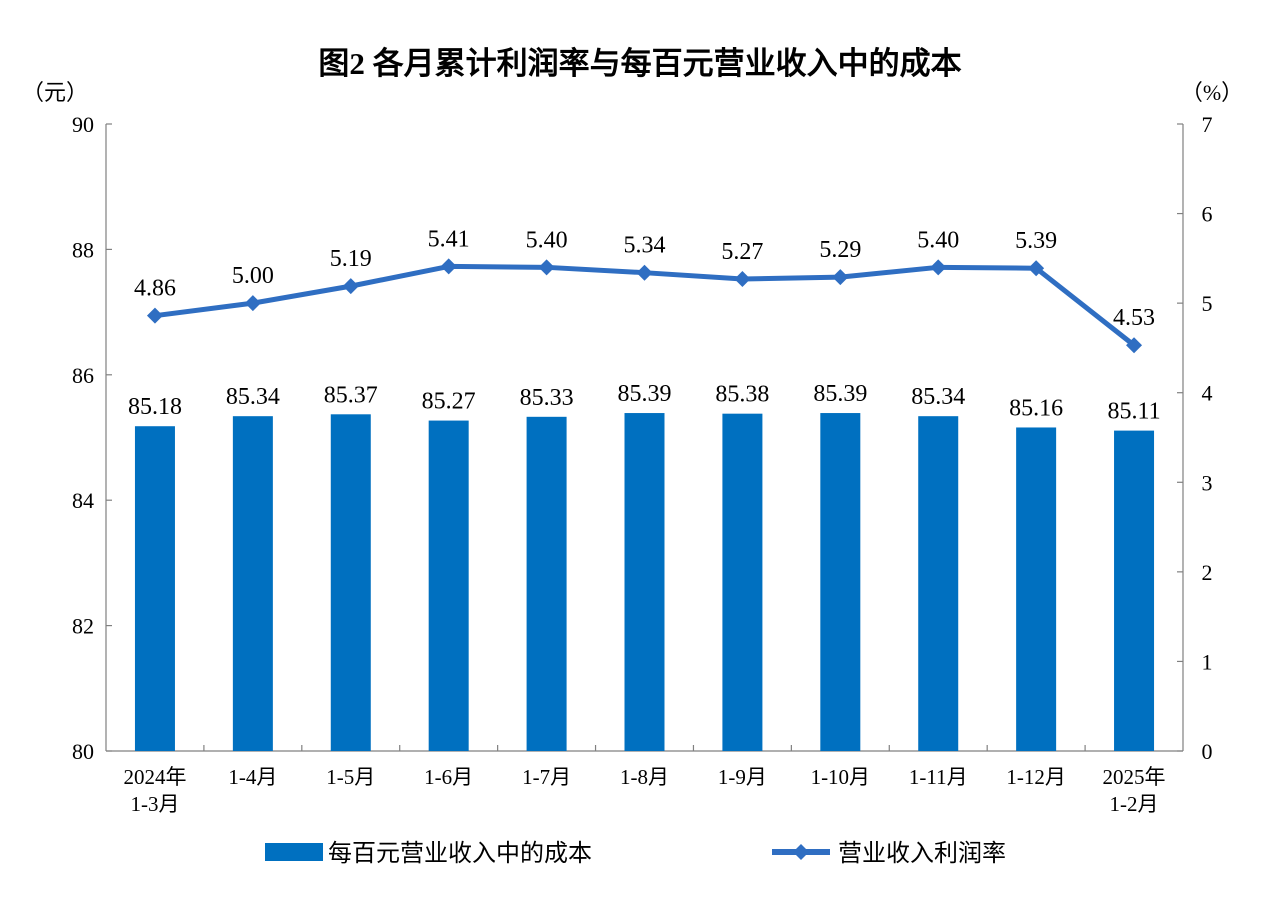 The image size is (1280, 905). What do you see at coordinates (635, 853) in the screenshot?
I see `legend: 每百元营业收入中的成本 营业收入利润率` at bounding box center [635, 853].